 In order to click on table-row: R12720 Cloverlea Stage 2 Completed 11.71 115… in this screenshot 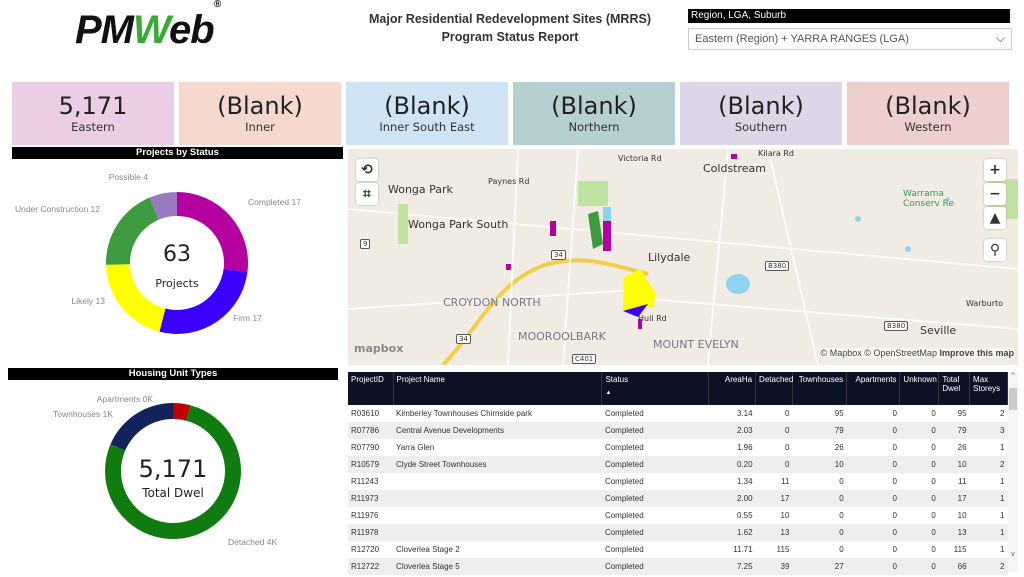, I will do `click(678, 549)`.